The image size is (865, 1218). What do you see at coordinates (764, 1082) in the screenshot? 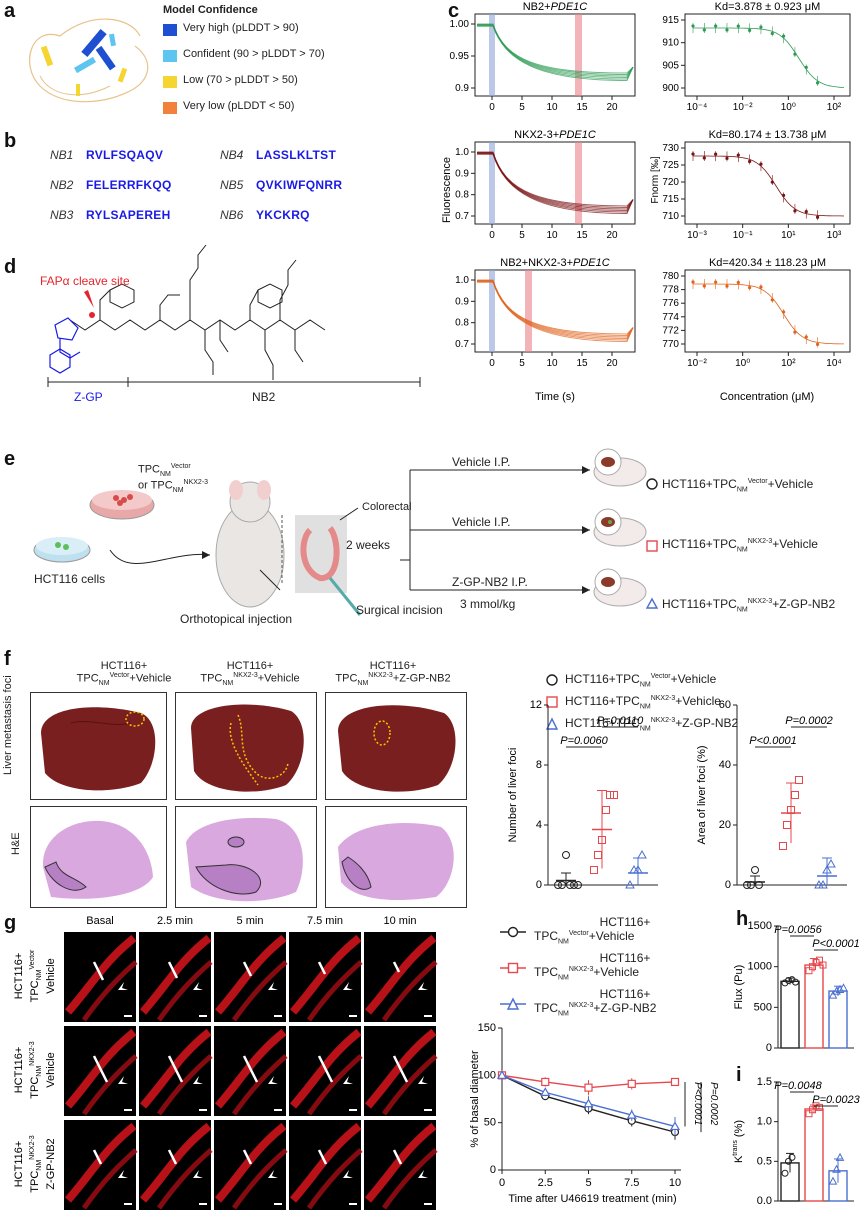
I see `ytick-label: 1.5` at bounding box center [764, 1082].